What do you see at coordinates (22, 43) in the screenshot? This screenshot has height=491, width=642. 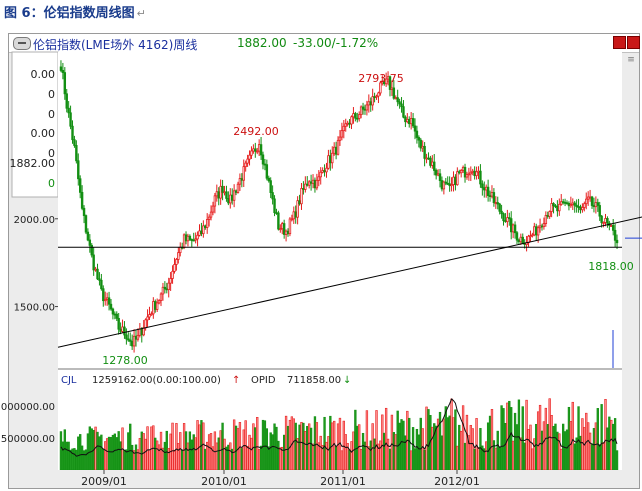 I see `link-icon` at bounding box center [22, 43].